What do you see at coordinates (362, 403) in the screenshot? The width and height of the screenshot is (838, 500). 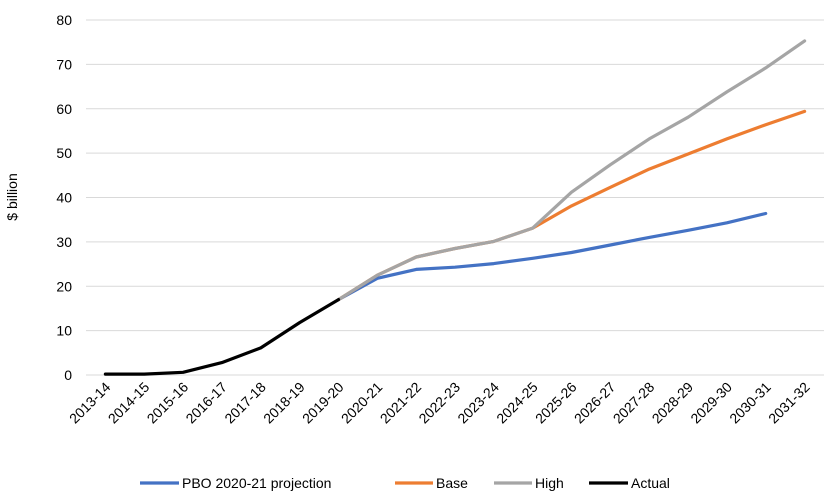 I see `x-tick-label: 2020-21` at bounding box center [362, 403].